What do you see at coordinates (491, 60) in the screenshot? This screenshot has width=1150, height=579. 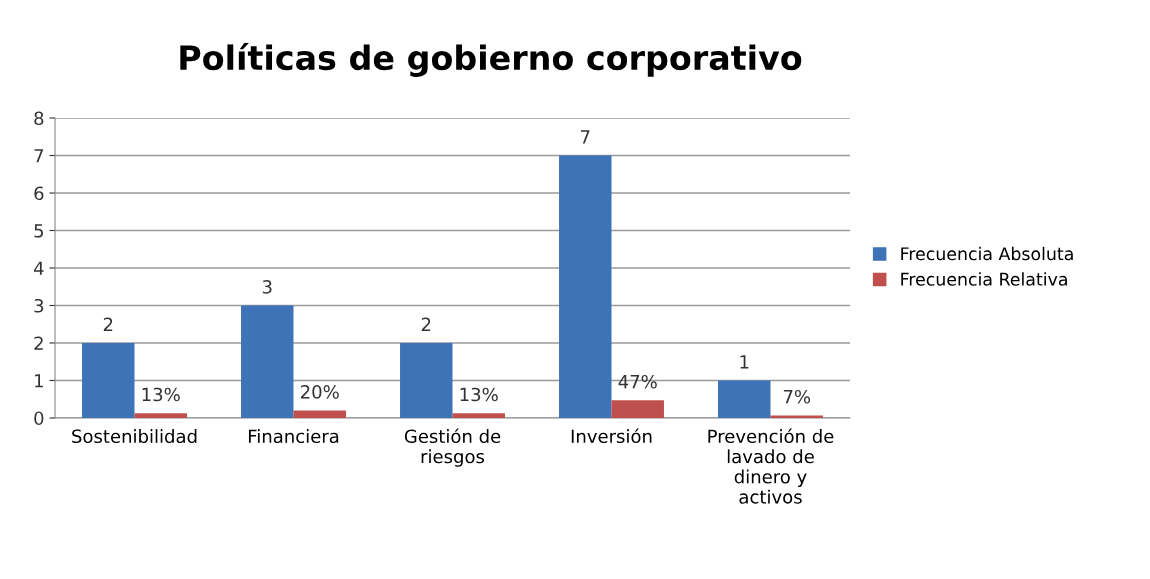 I see `chart-title: Políticas de gobierno corporativo` at bounding box center [491, 60].